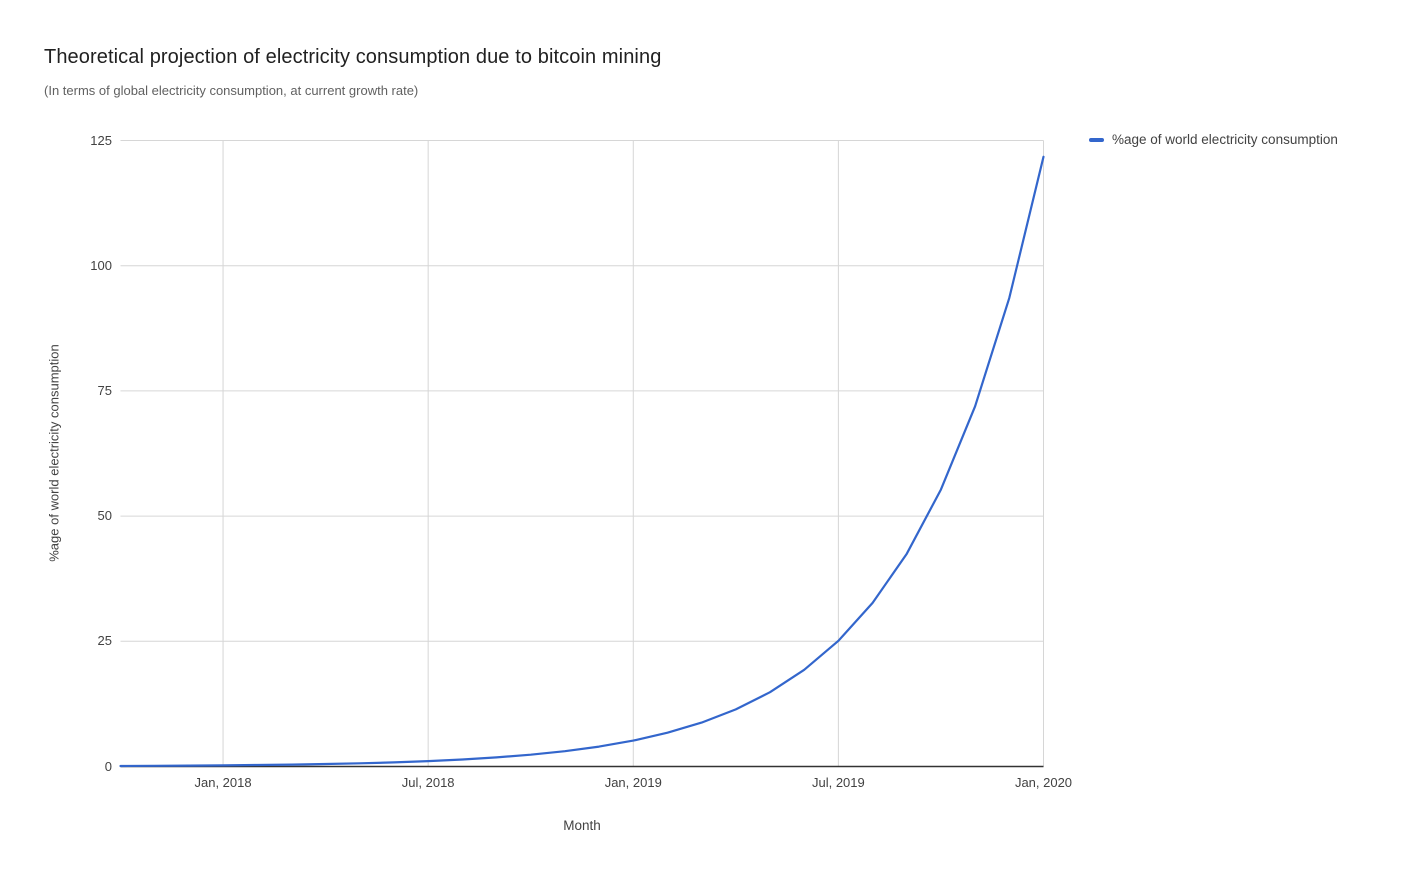 The image size is (1424, 880). What do you see at coordinates (104, 641) in the screenshot?
I see `y-tick-label: 25` at bounding box center [104, 641].